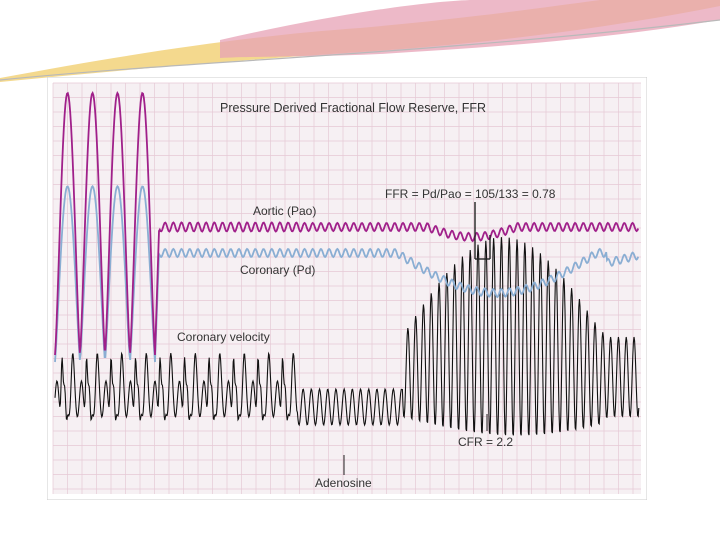 The height and width of the screenshot is (540, 720). I want to click on cfr-label: CFR = 2.2, so click(485, 442).